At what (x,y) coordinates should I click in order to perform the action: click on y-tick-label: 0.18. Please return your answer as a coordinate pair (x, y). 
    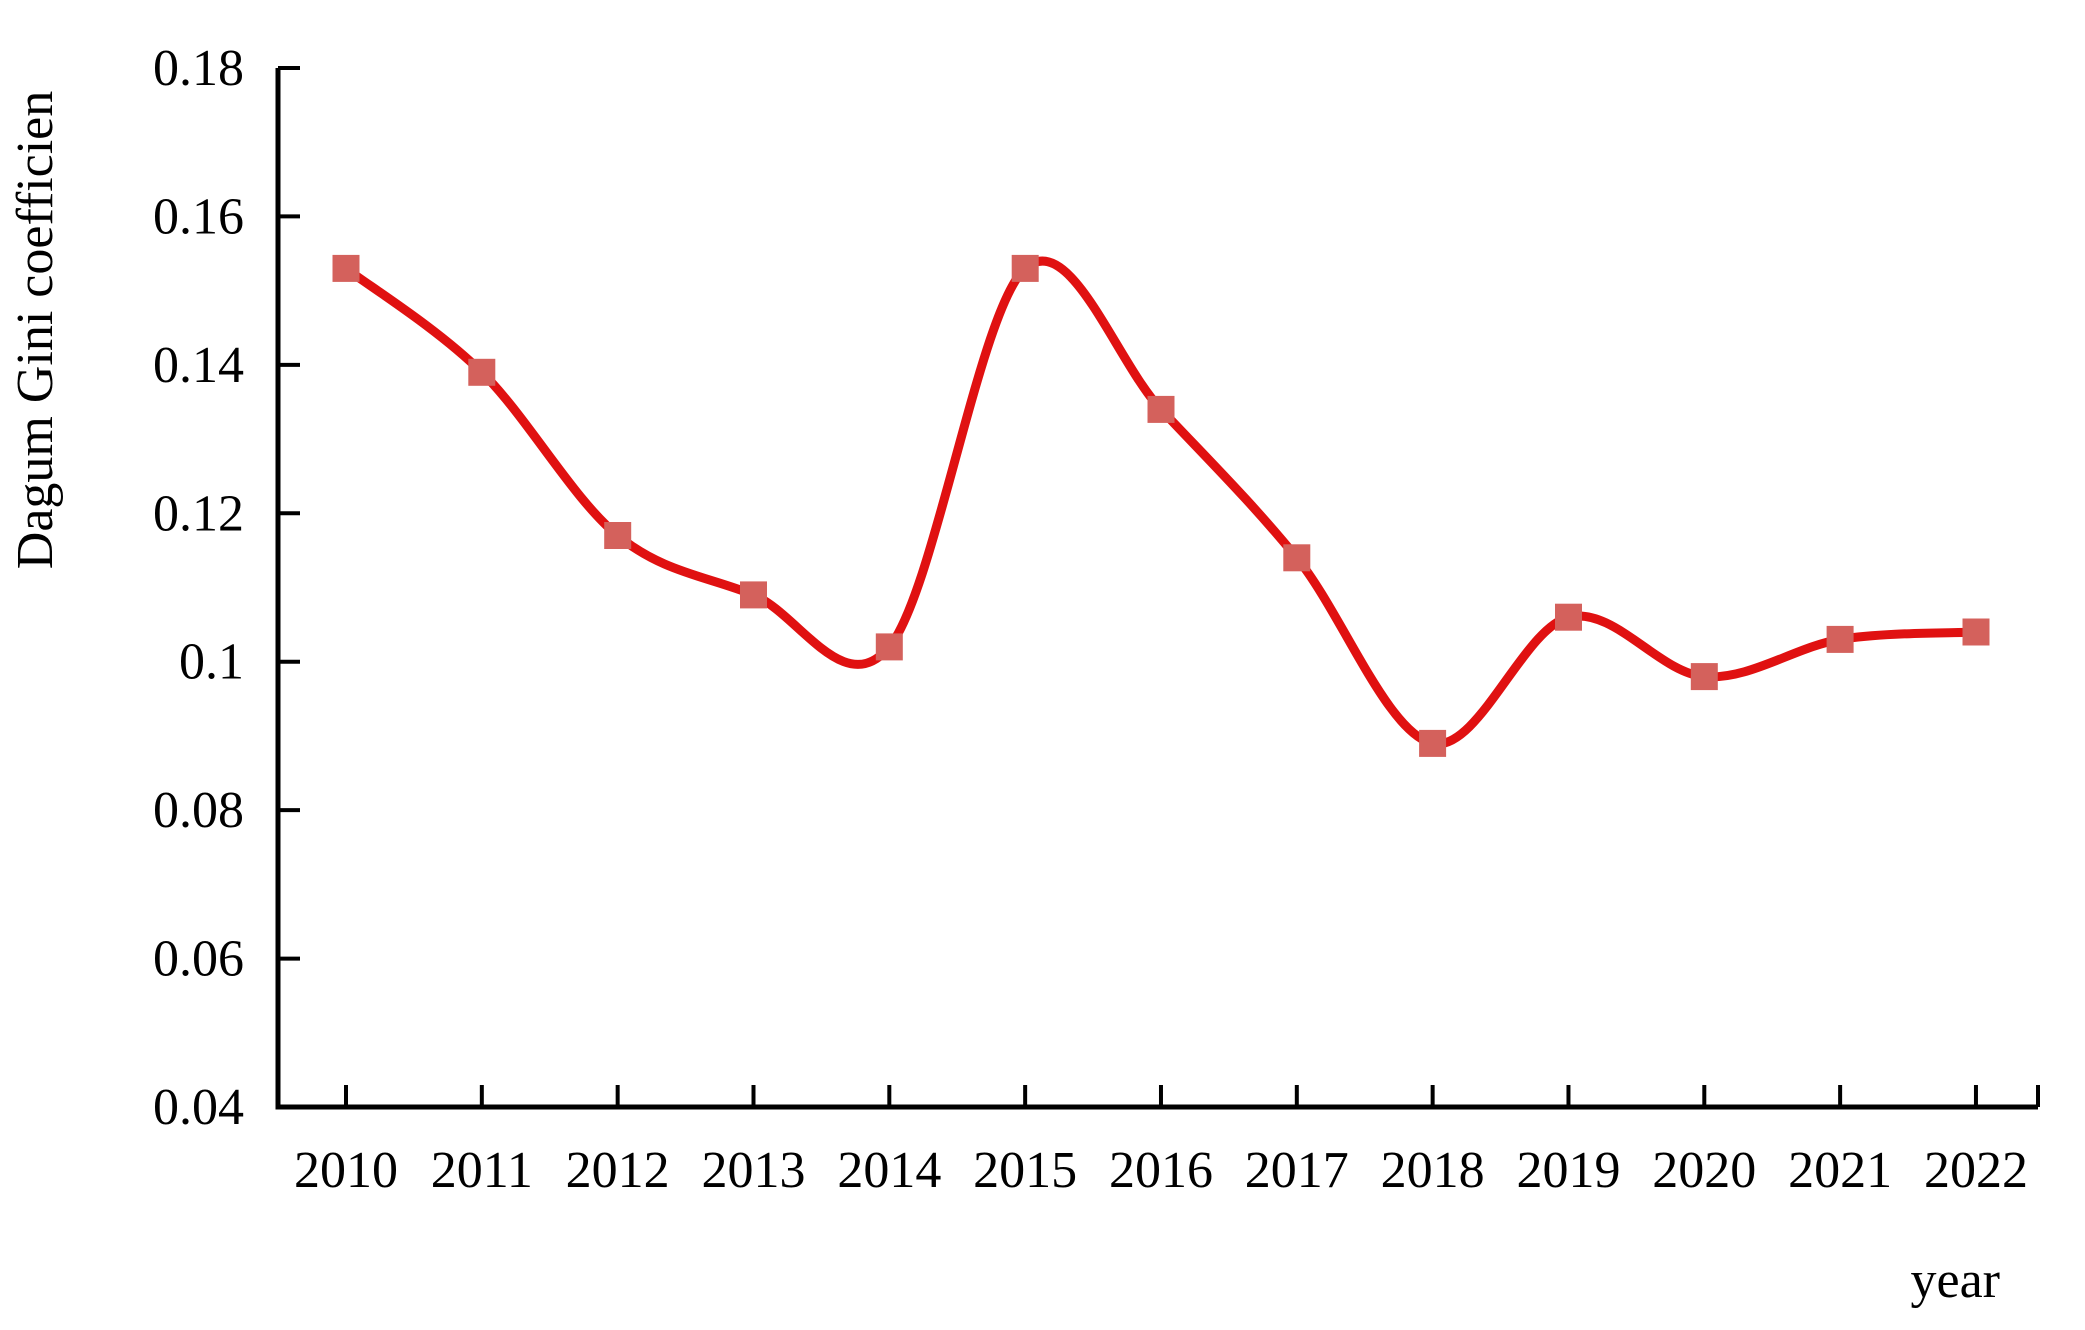
    Looking at the image, I should click on (198, 68).